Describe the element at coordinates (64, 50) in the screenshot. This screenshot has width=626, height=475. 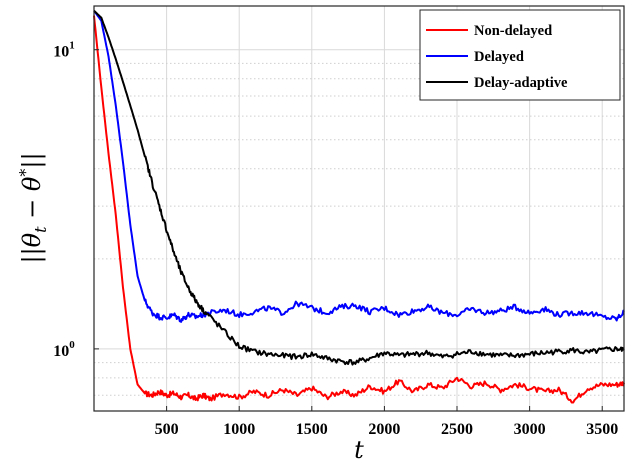
I see `y-tick-label-1: 10¹` at that location.